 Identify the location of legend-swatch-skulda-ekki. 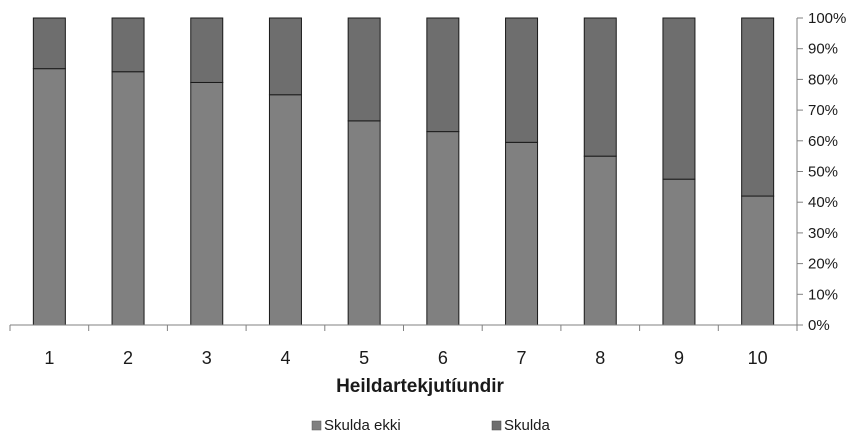
(316, 425).